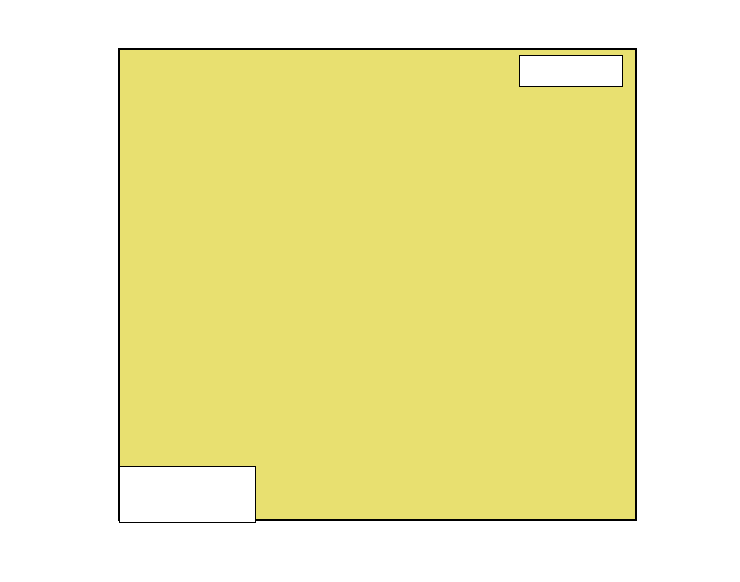 This screenshot has height=582, width=740. What do you see at coordinates (571, 71) in the screenshot?
I see `dhmz-logo` at bounding box center [571, 71].